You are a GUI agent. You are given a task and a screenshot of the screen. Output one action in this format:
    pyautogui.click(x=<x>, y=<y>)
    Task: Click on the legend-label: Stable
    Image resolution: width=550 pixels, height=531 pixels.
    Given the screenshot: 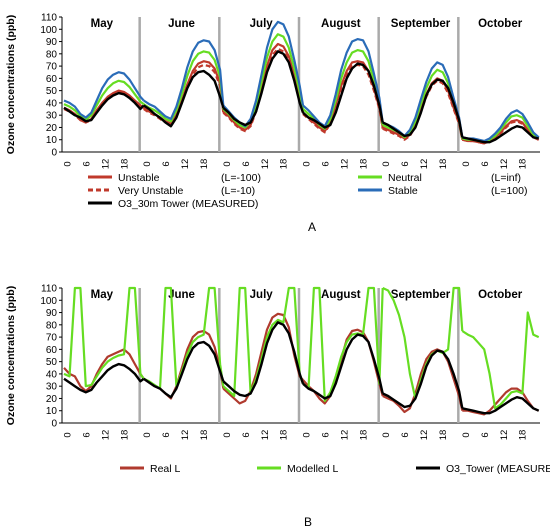 What is the action you would take?
    pyautogui.click(x=403, y=191)
    